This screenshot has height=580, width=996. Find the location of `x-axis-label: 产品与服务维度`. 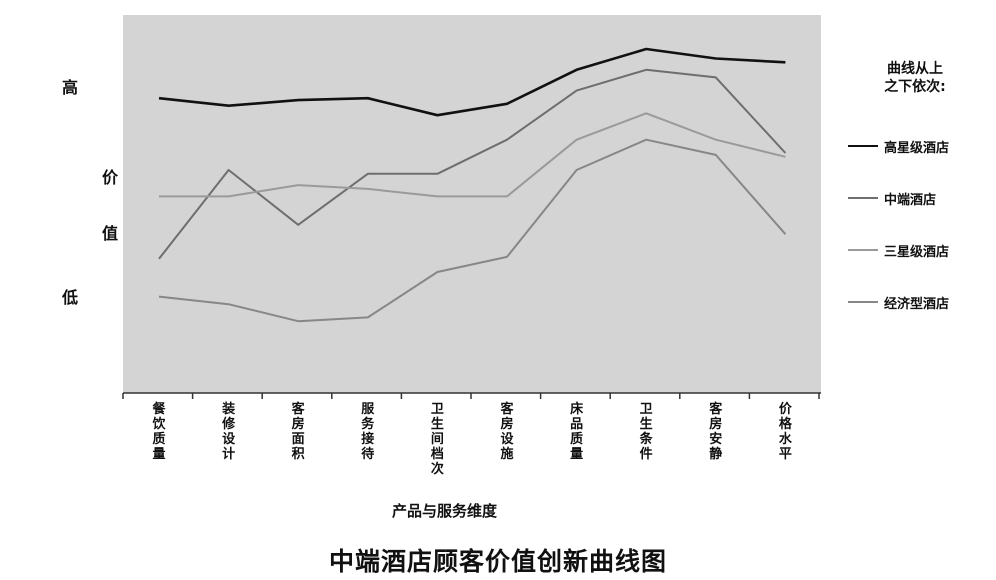

x-axis-label: 产品与服务维度 is located at coordinates (445, 511).